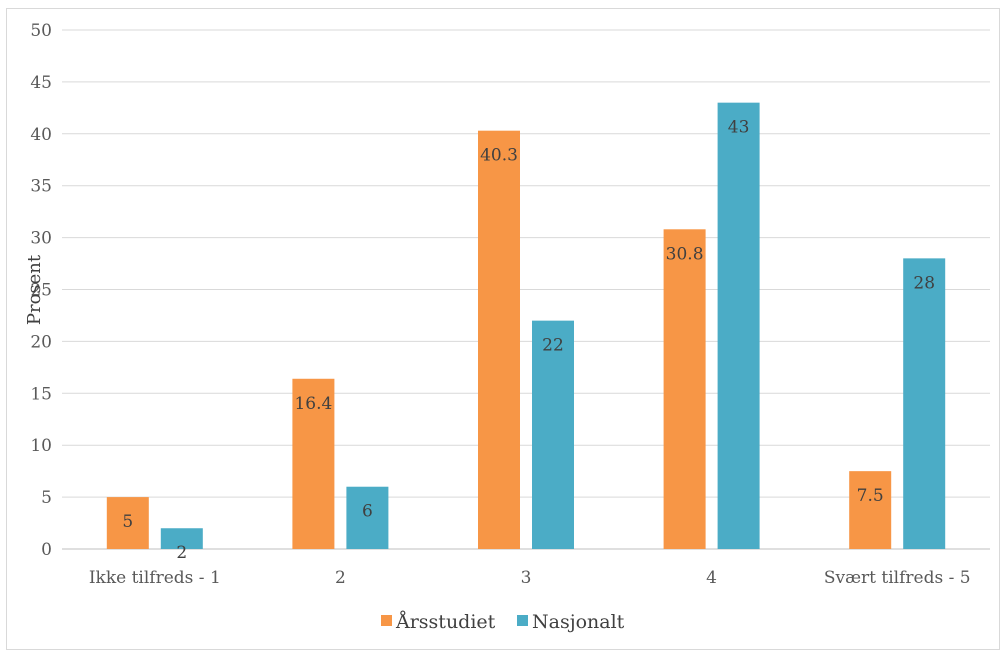  I want to click on data-label: 43, so click(739, 128).